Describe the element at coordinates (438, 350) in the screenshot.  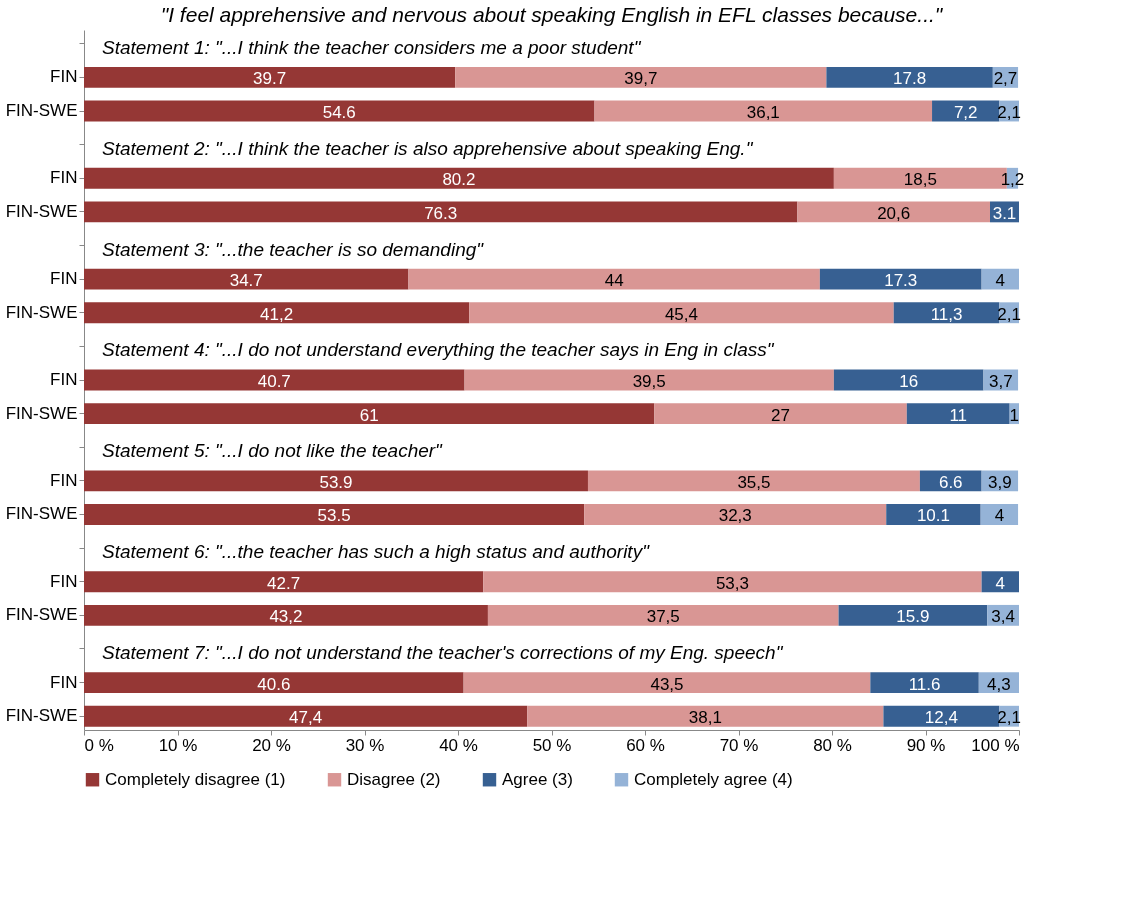
I see `annotation: Statement 4: "...I do not understand everything the teacher says in Eng in class"` at that location.